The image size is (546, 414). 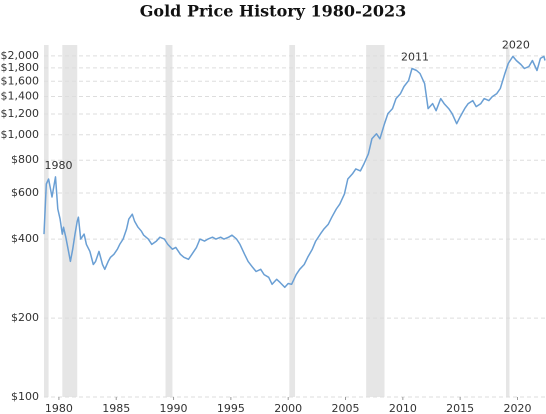 What do you see at coordinates (25, 159) in the screenshot?
I see `y-tick-label: $800` at bounding box center [25, 159].